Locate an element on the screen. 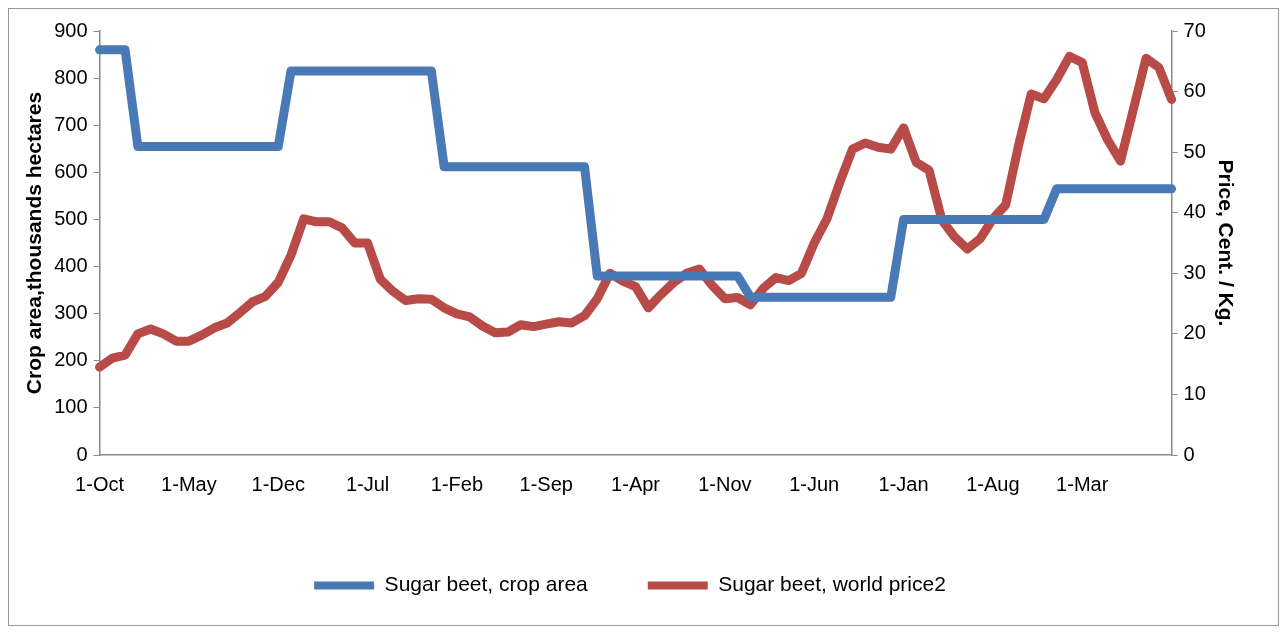 This screenshot has height=634, width=1287. legend-label: Sugar beet, world price2 is located at coordinates (832, 584).